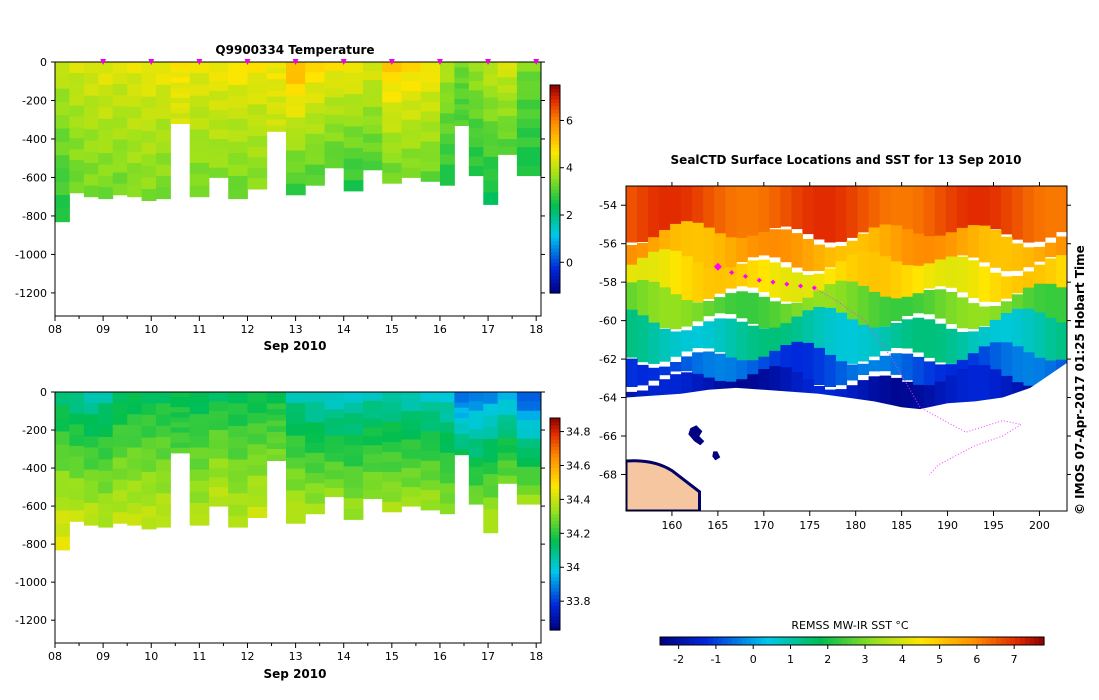  I want to click on x-tick-label: 160, so click(671, 525).